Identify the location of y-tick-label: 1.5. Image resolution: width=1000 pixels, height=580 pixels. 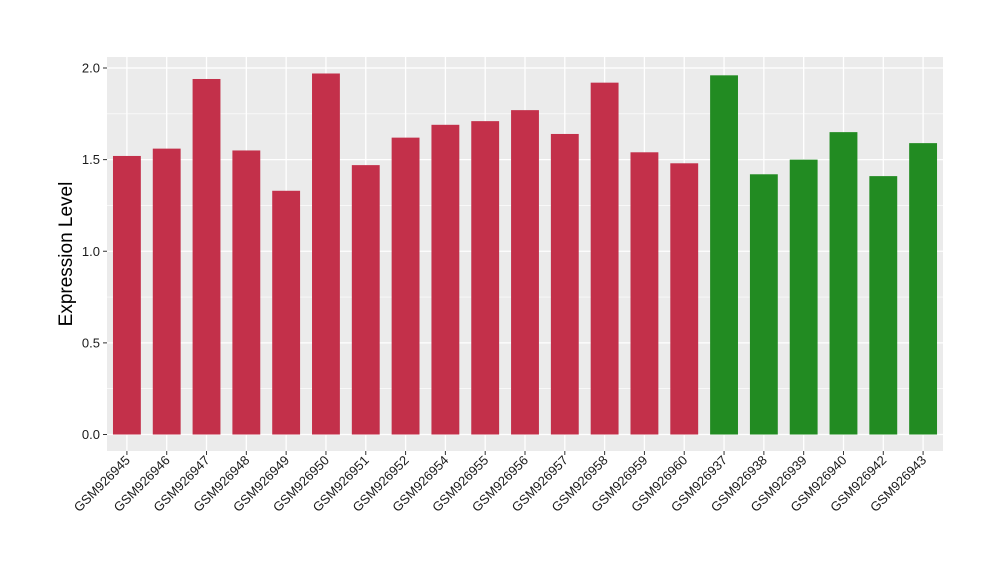
(91, 159).